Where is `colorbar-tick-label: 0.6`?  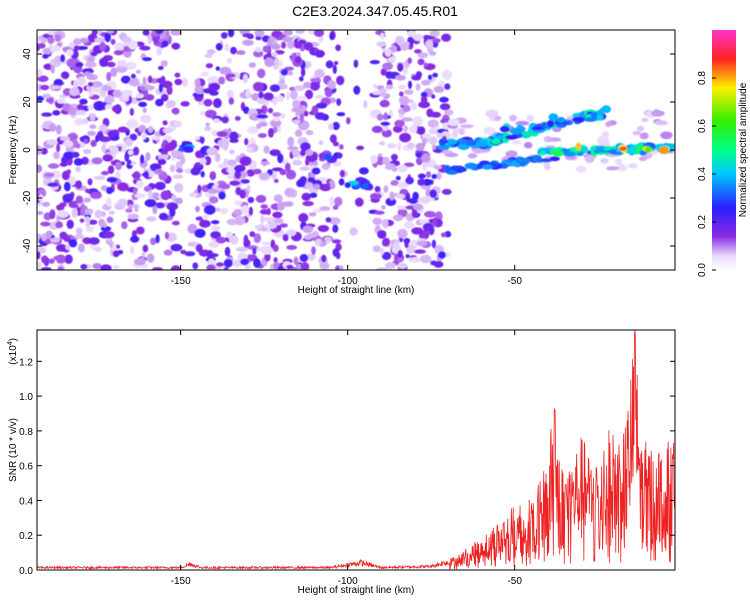
colorbar-tick-label: 0.6 is located at coordinates (702, 126).